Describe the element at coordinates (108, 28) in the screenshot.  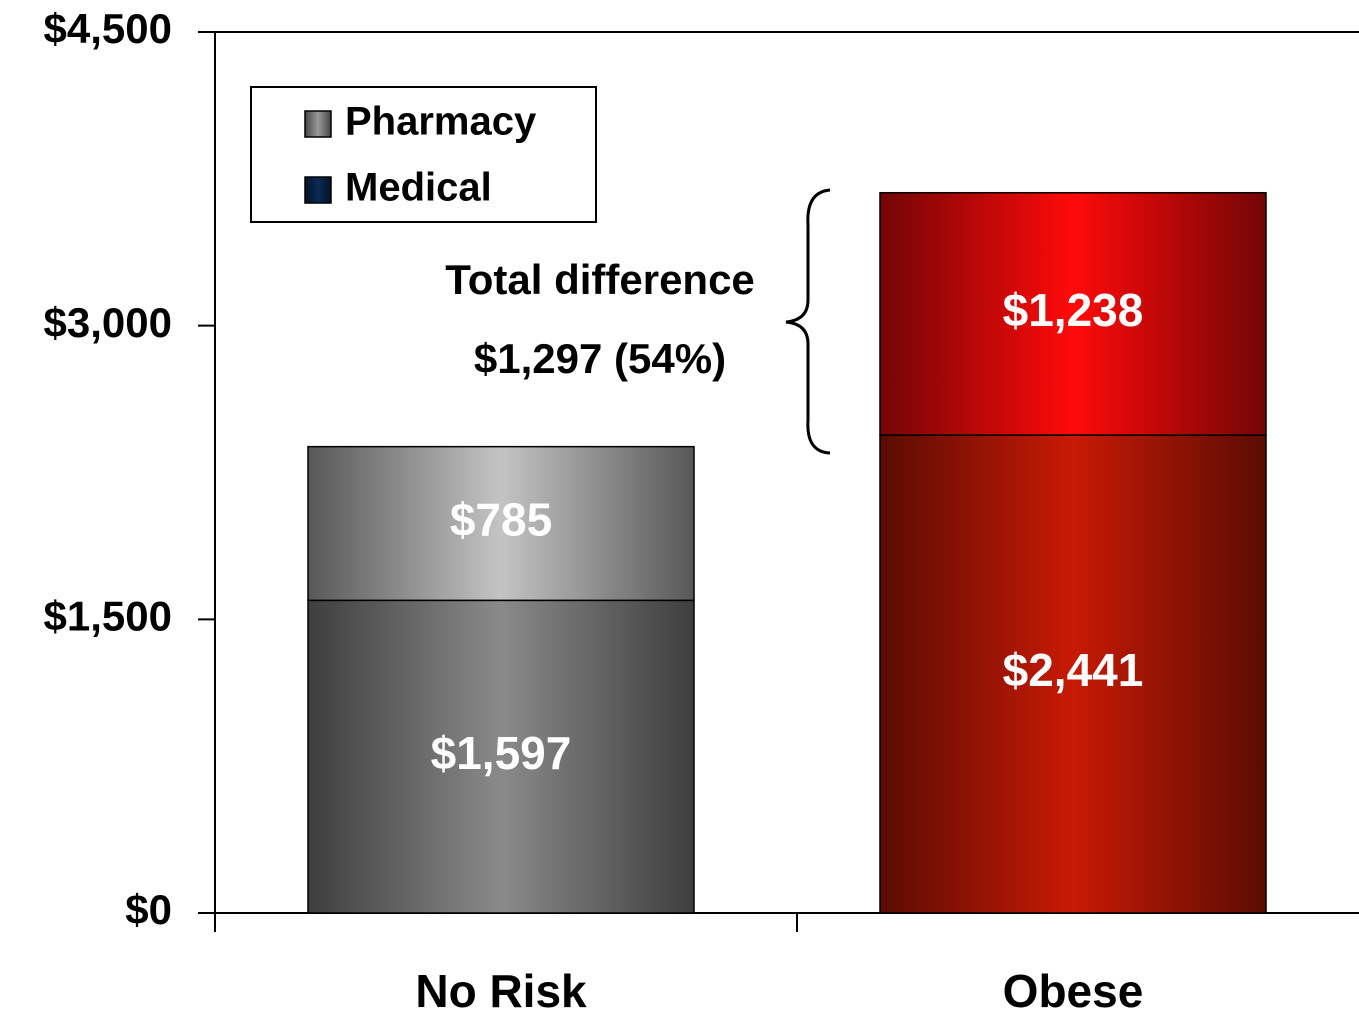
I see `y-tick-label: $4,500` at that location.